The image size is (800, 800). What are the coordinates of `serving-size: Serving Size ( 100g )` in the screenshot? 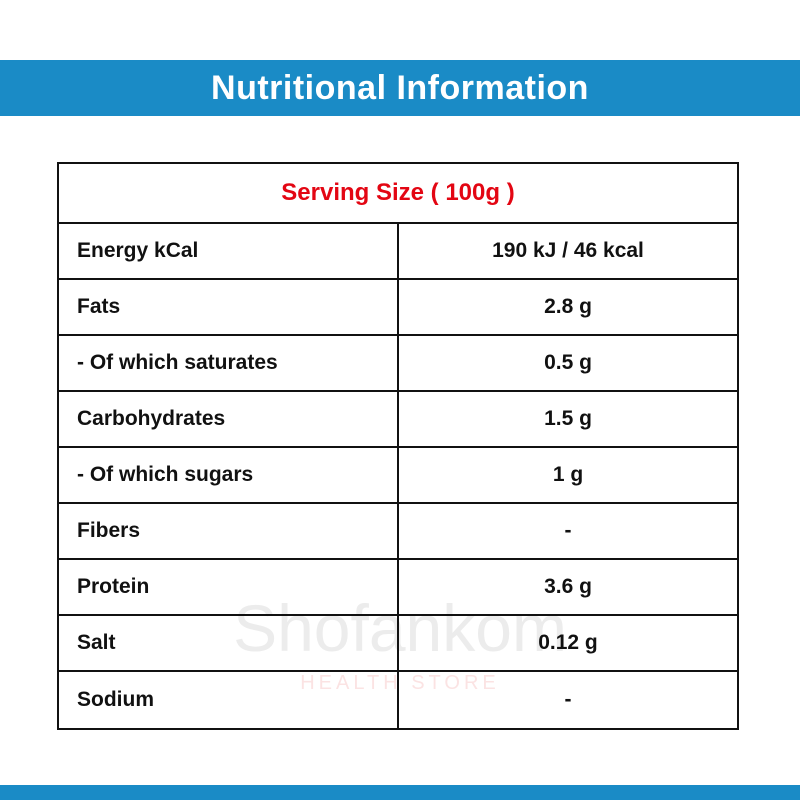 It's located at (398, 194).